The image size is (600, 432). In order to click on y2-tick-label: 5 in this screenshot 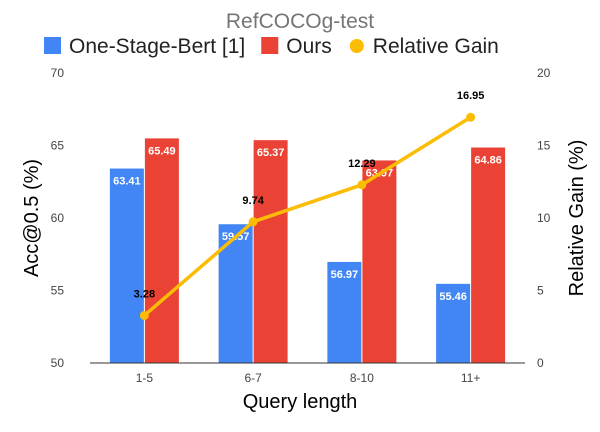, I will do `click(540, 291)`.